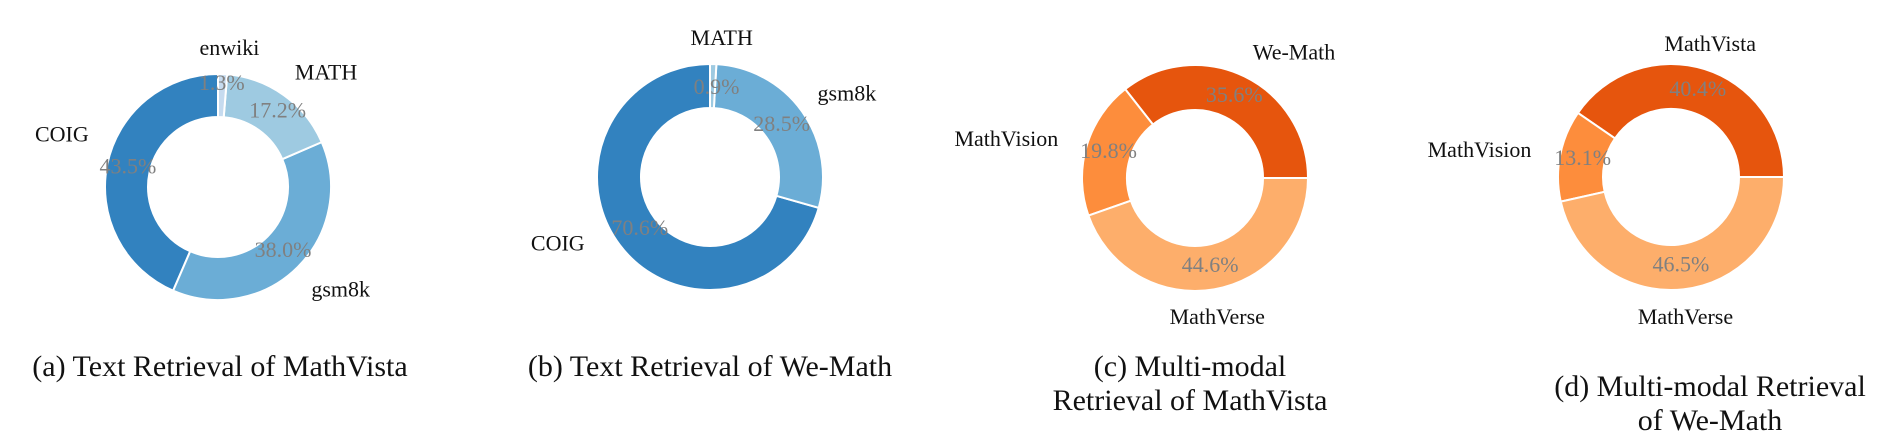  What do you see at coordinates (713, 86) in the screenshot?
I see `slice-math` at bounding box center [713, 86].